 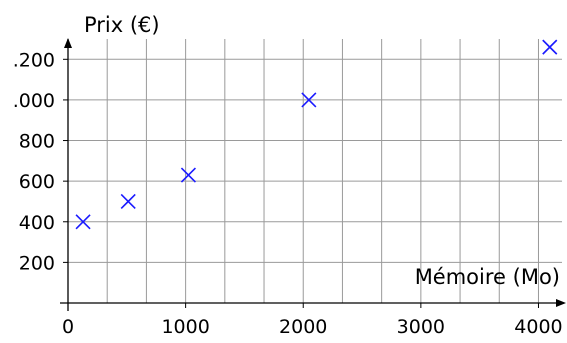 What do you see at coordinates (421, 327) in the screenshot?
I see `x-tick-label: 3000` at bounding box center [421, 327].